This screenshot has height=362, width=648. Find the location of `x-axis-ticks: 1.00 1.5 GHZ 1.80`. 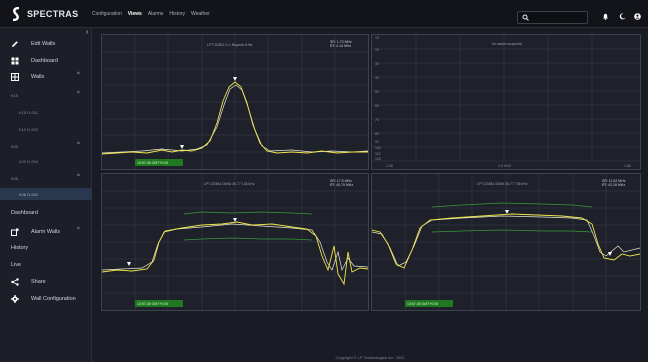

x-axis-ticks: 1.00 1.5 GHZ 1.80 is located at coordinates (508, 166).